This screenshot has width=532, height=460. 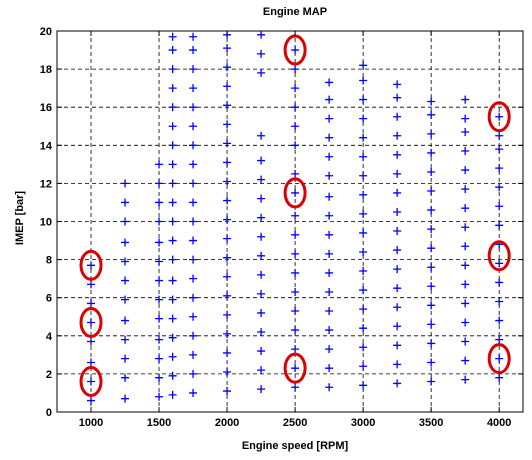 I want to click on y-tick-label: 0, so click(x=49, y=413).